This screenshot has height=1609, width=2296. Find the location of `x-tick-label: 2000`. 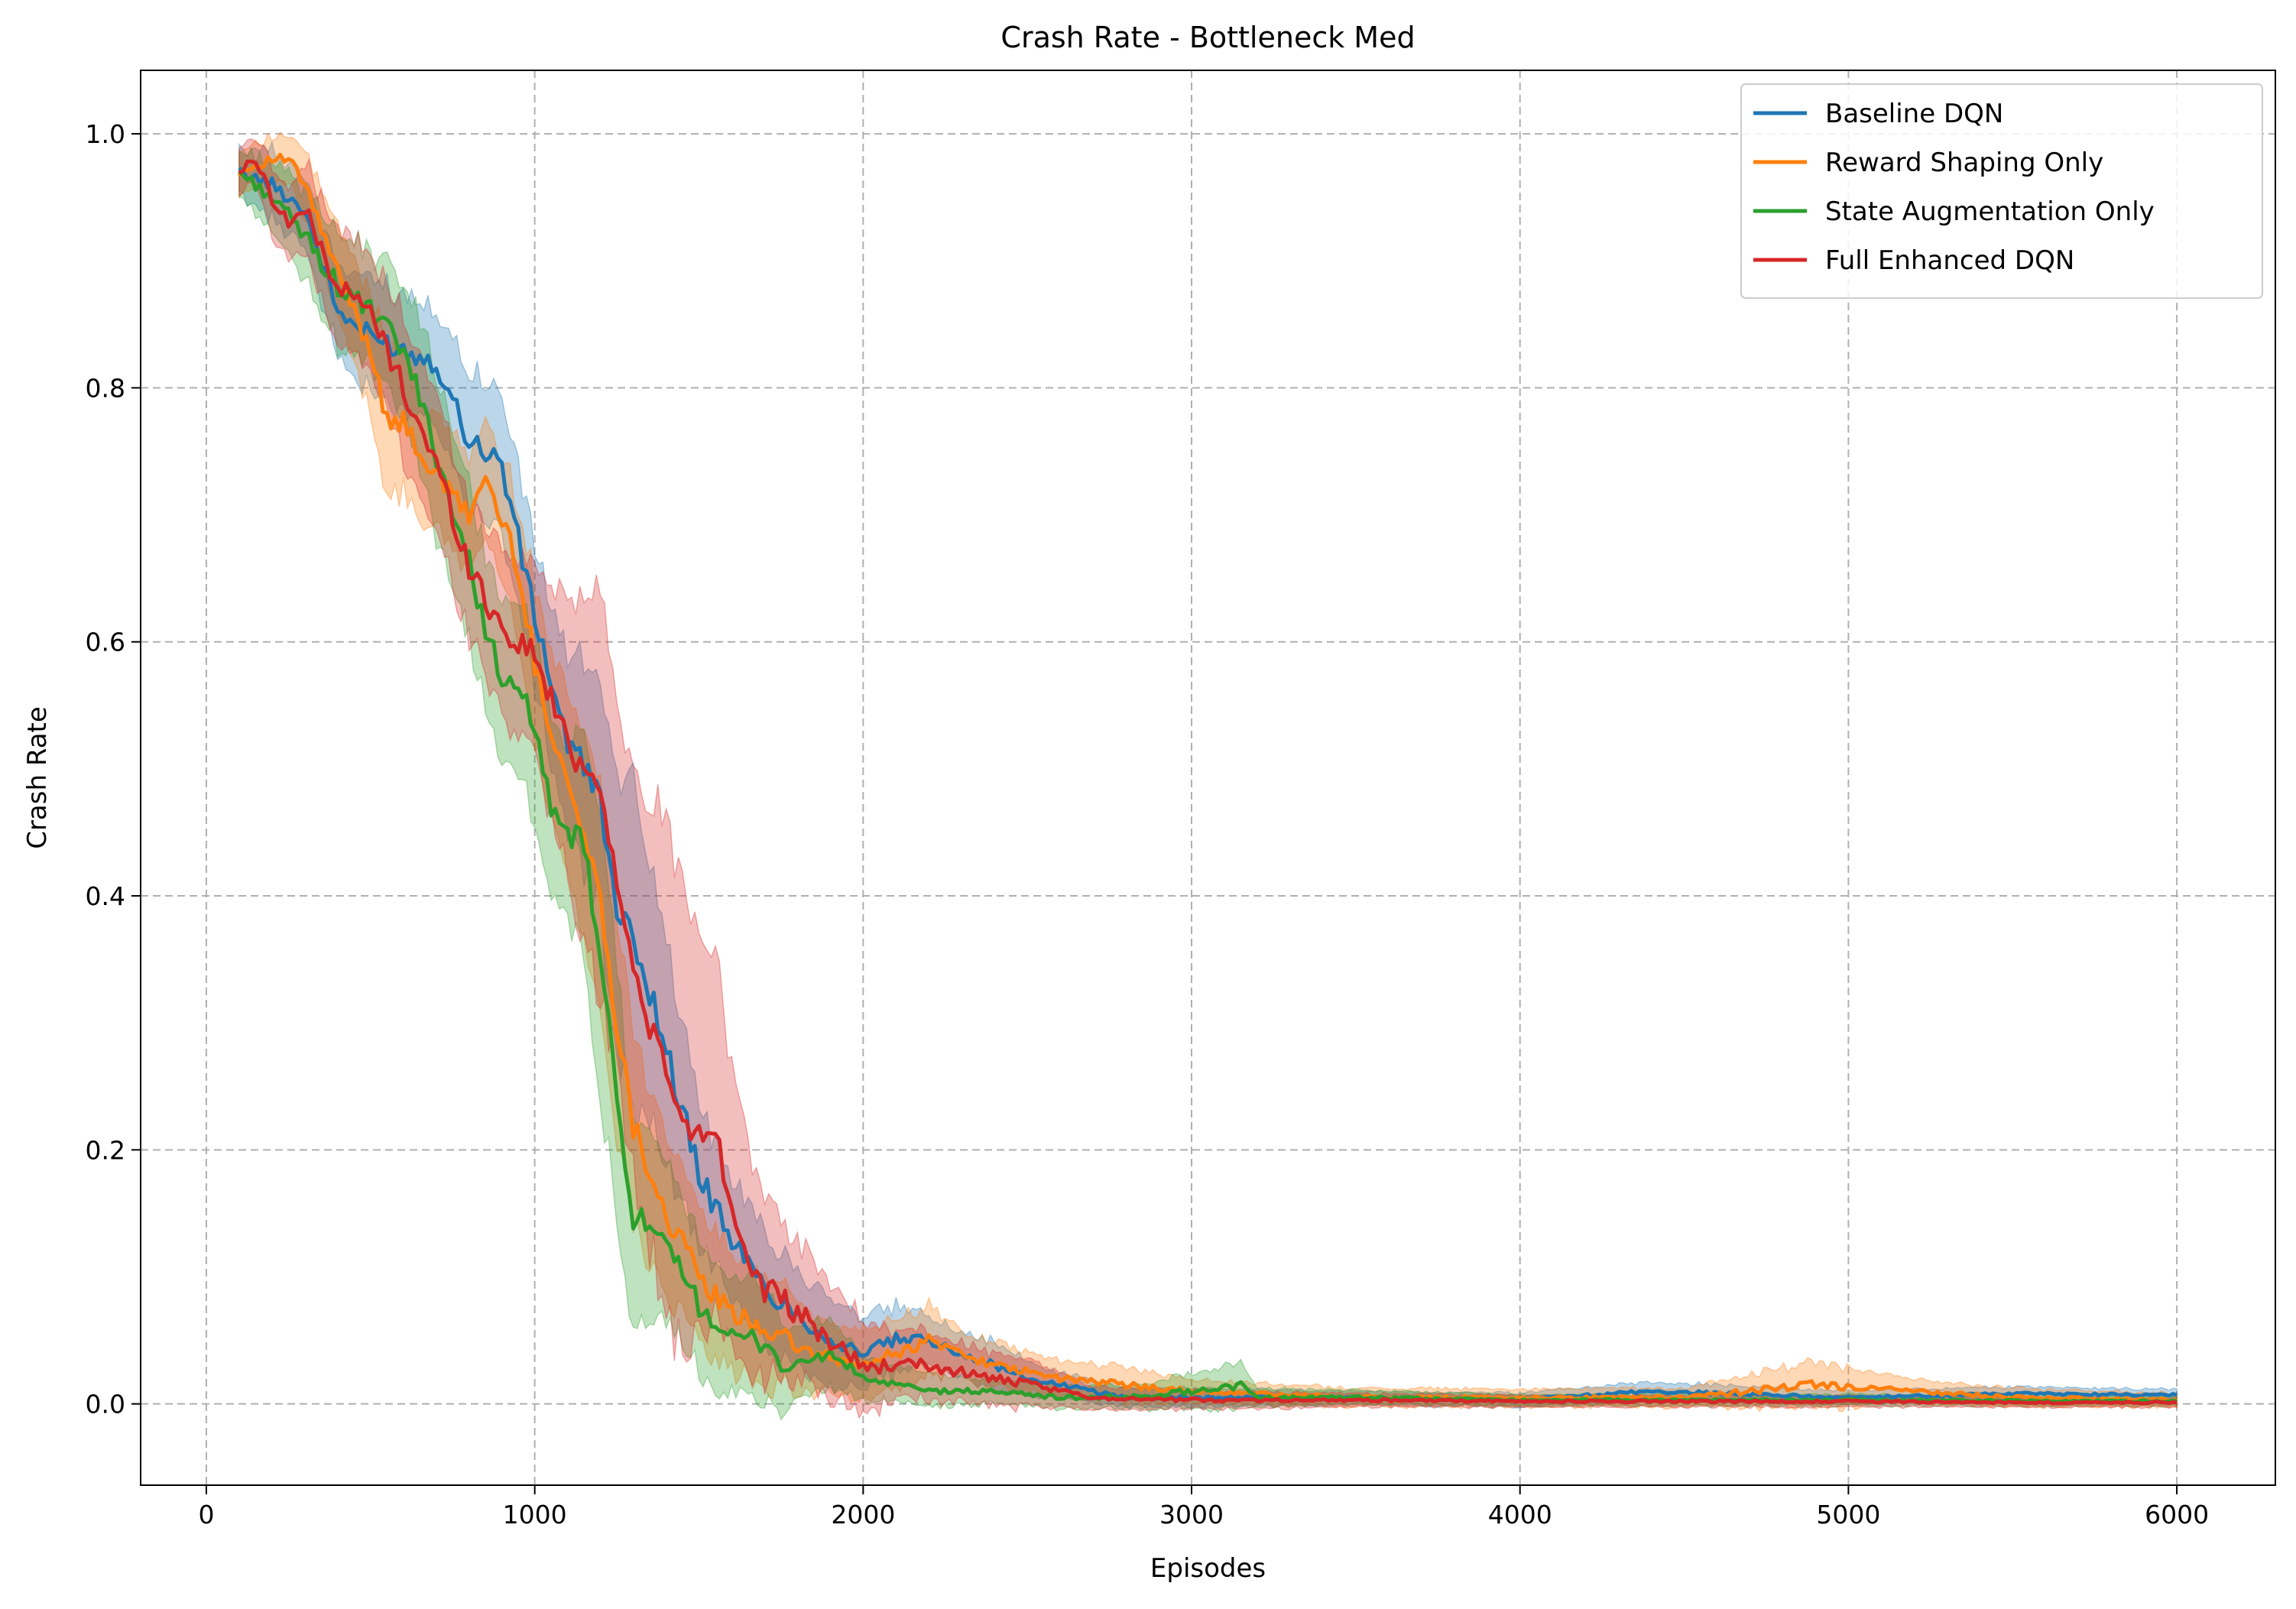

x-tick-label: 2000 is located at coordinates (863, 1515).